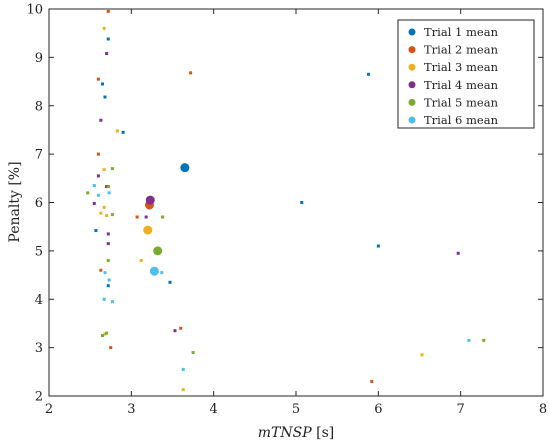  What do you see at coordinates (378, 409) in the screenshot?
I see `x-tick-label: 6` at bounding box center [378, 409].